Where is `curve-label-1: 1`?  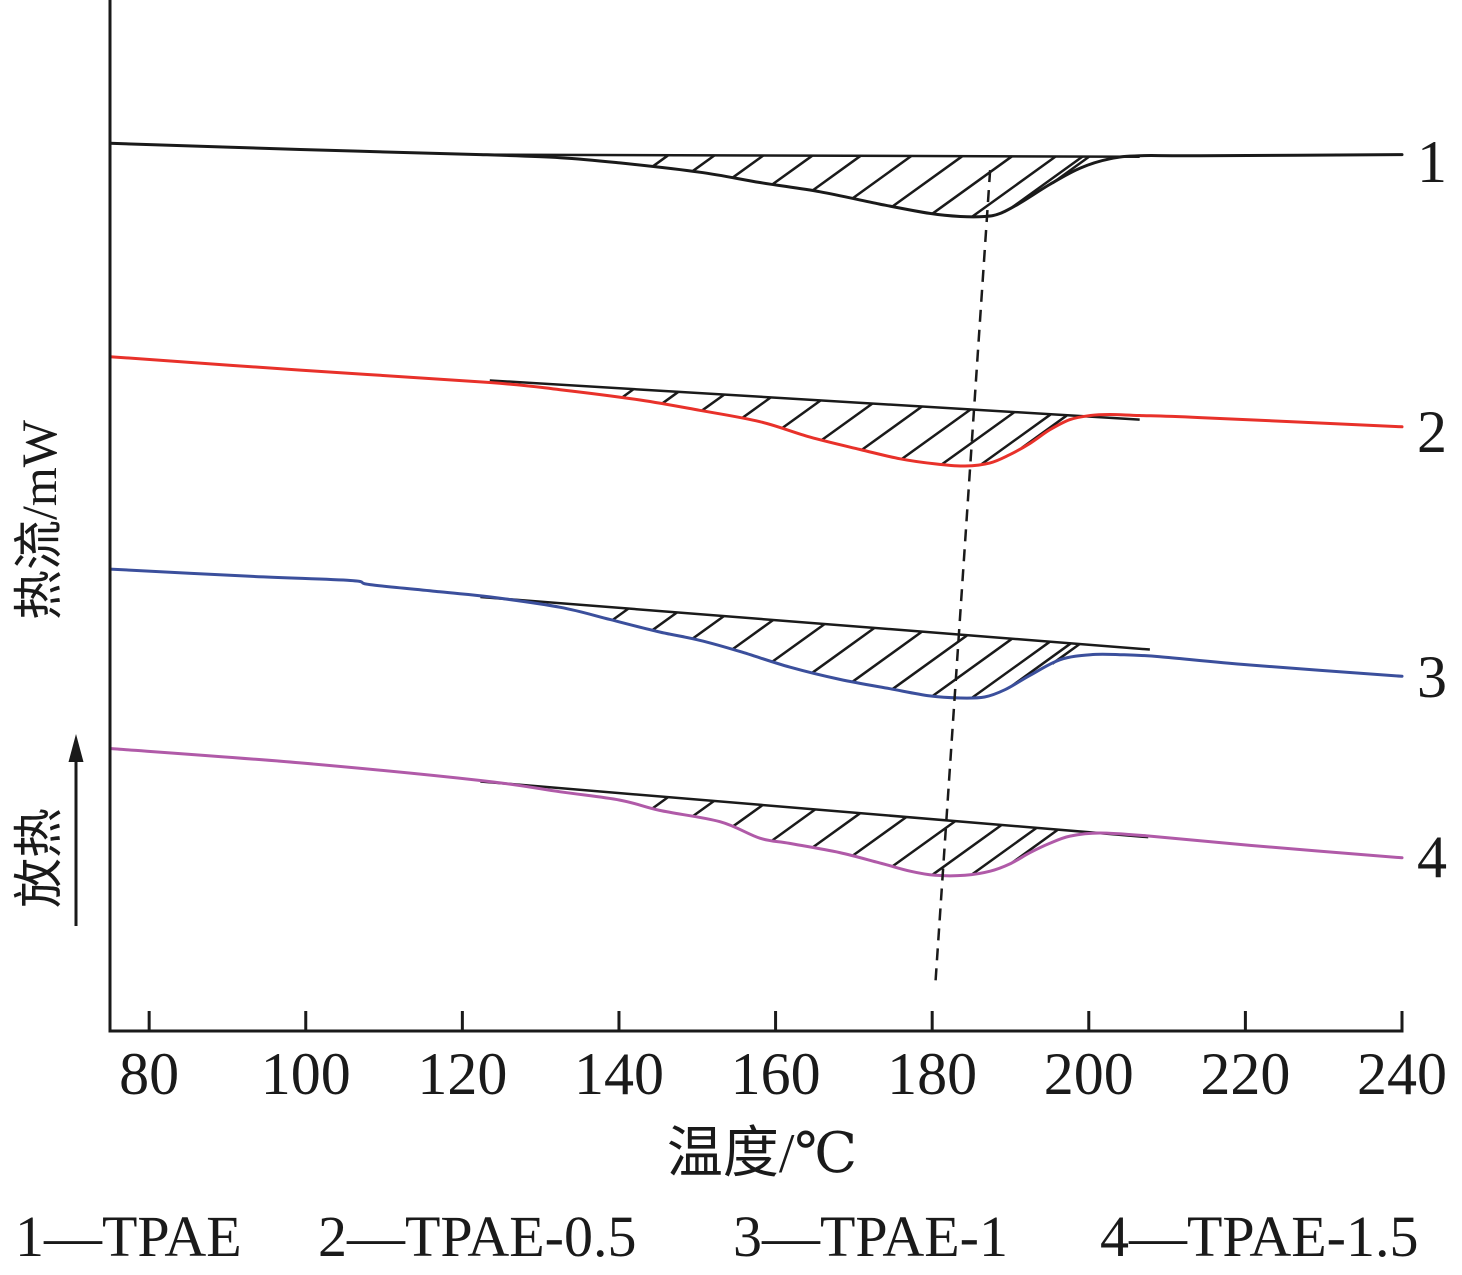
curve-label-1: 1 is located at coordinates (1432, 162).